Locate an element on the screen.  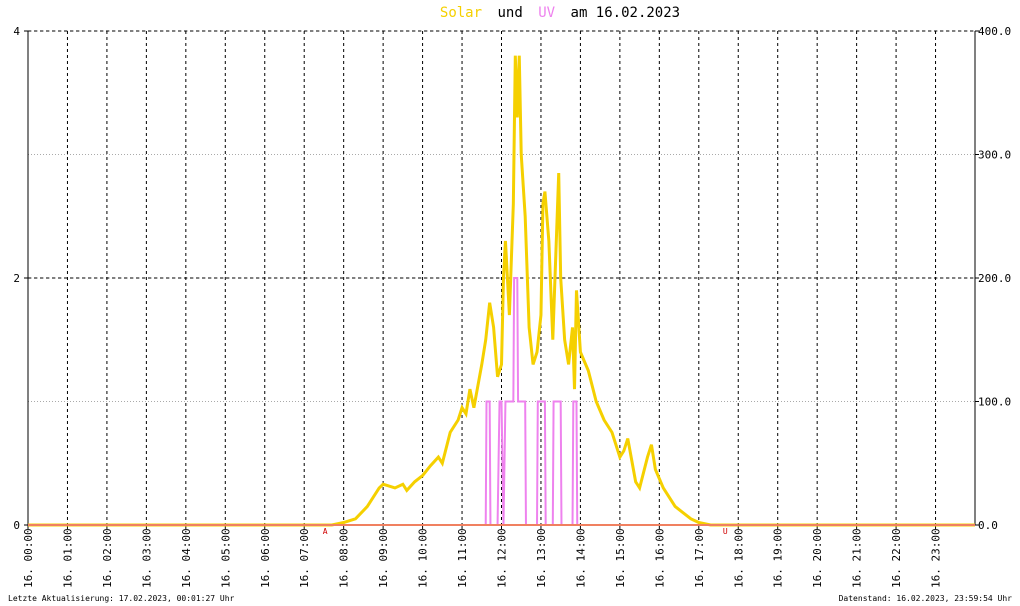
x-tick-label: 16. 11:00 is located at coordinates (462, 558).